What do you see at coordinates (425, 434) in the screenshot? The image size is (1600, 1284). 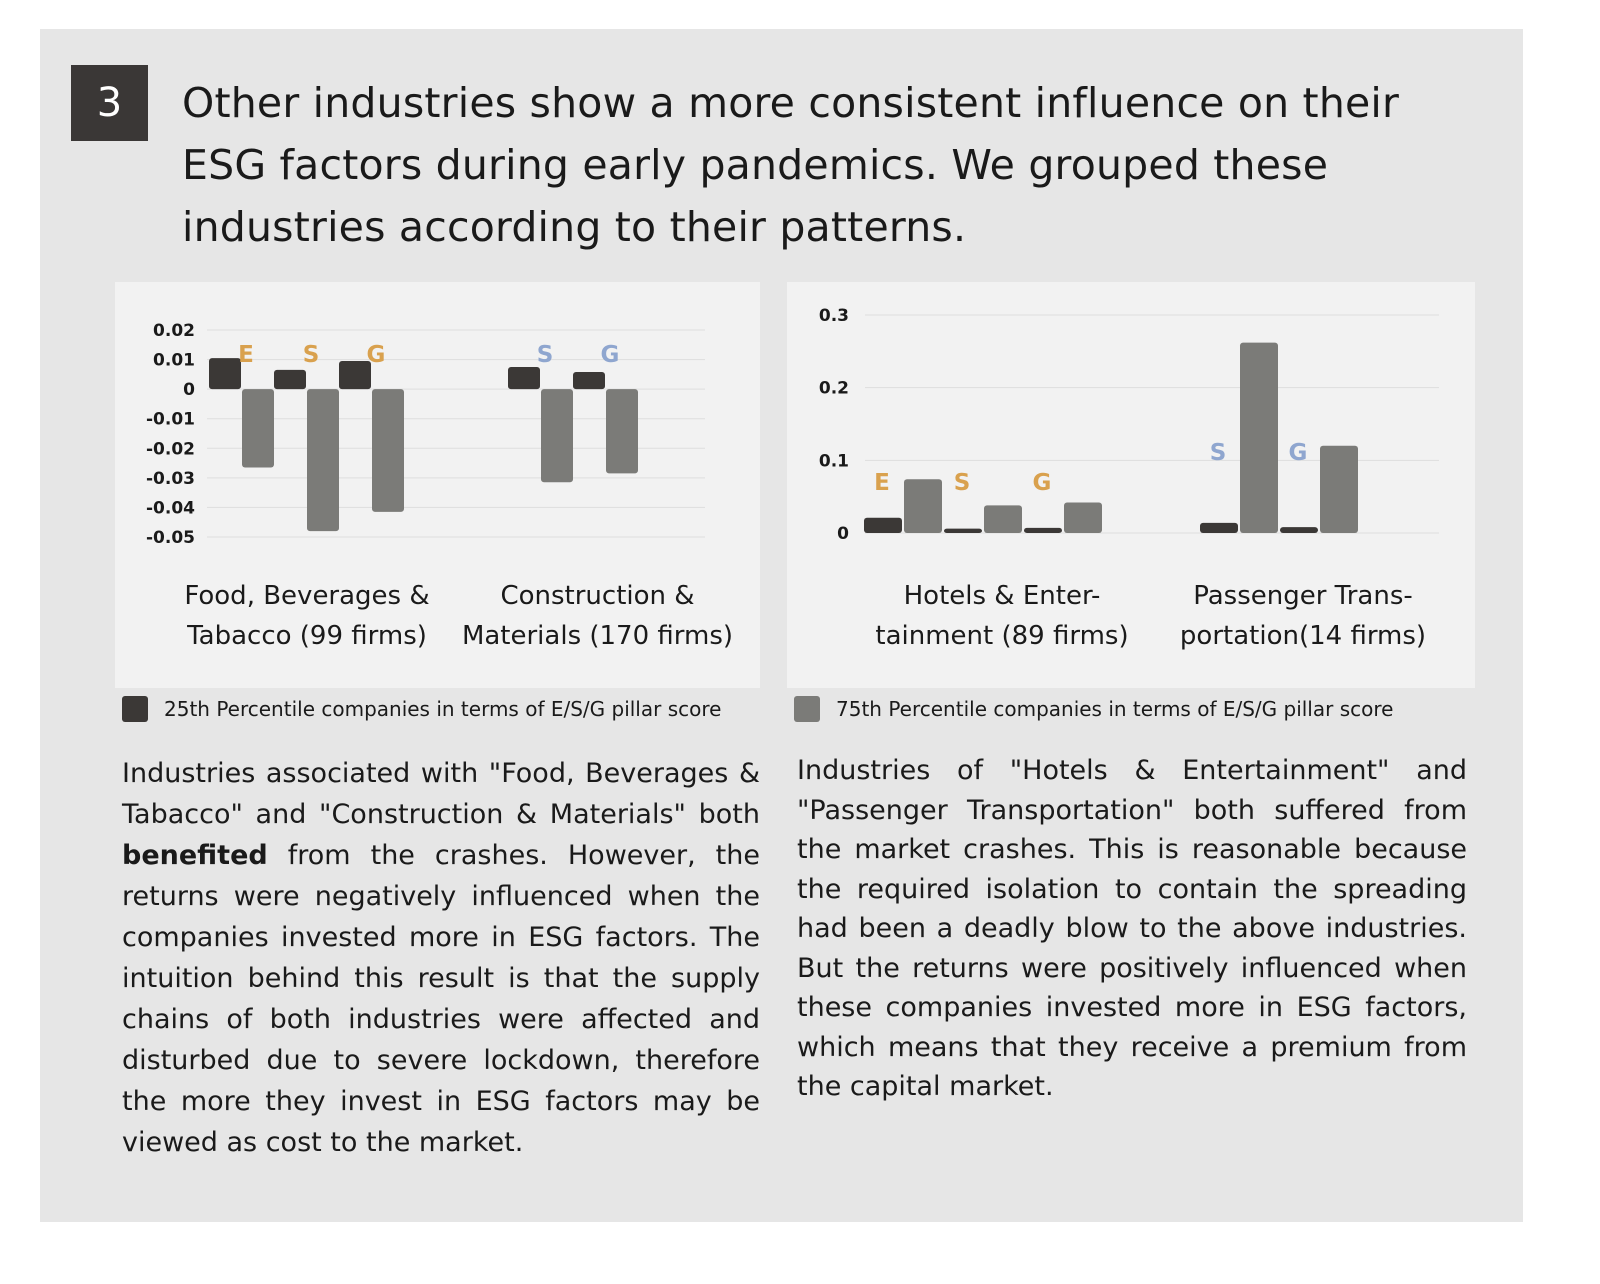 I see `chart-left-svg: 0.02 0.01 0 -0.01 -0.02 -0.03 -0.04 -0.05 E S G S G` at bounding box center [425, 434].